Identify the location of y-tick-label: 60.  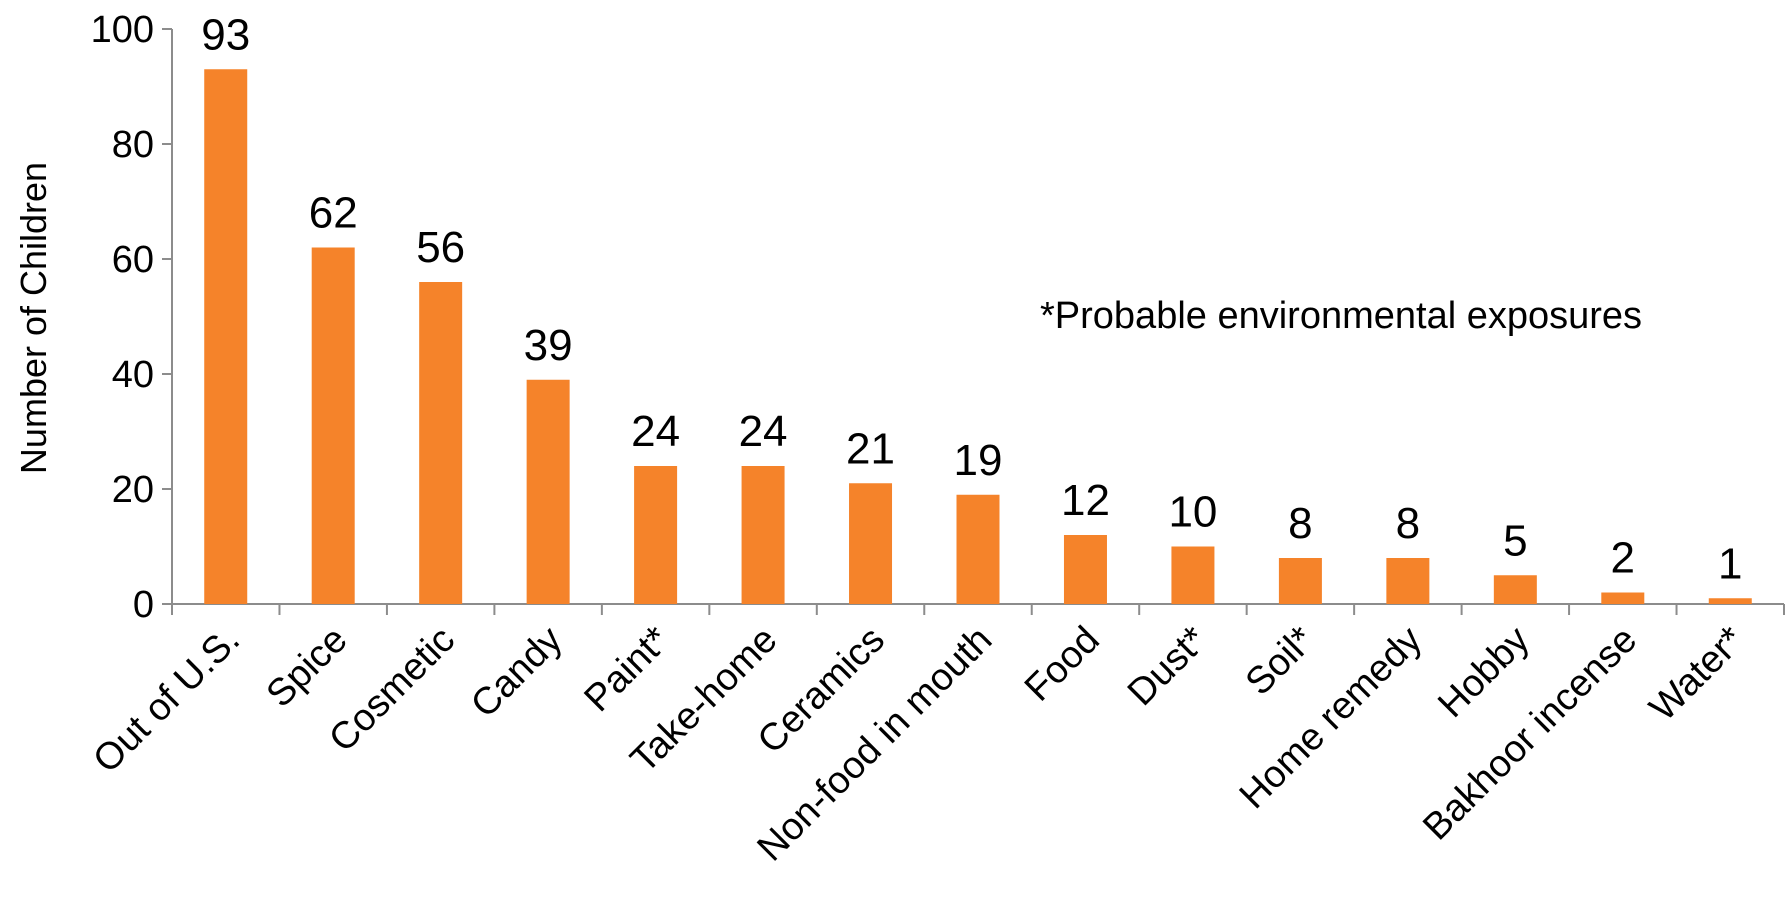
(133, 260).